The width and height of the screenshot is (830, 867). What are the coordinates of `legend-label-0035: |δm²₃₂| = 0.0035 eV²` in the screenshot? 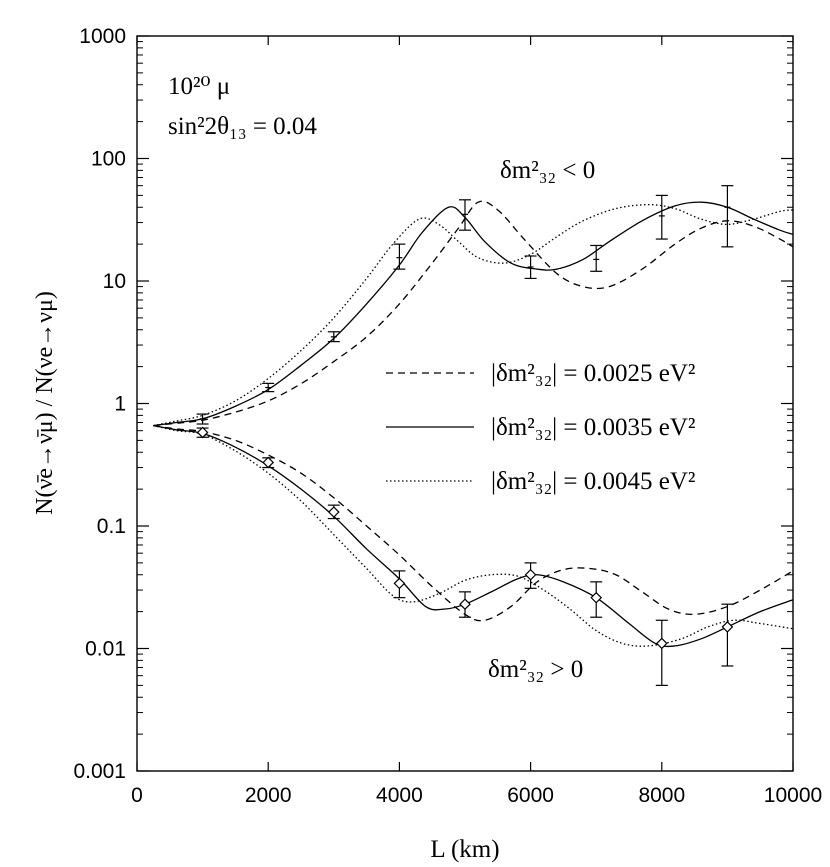 It's located at (593, 427).